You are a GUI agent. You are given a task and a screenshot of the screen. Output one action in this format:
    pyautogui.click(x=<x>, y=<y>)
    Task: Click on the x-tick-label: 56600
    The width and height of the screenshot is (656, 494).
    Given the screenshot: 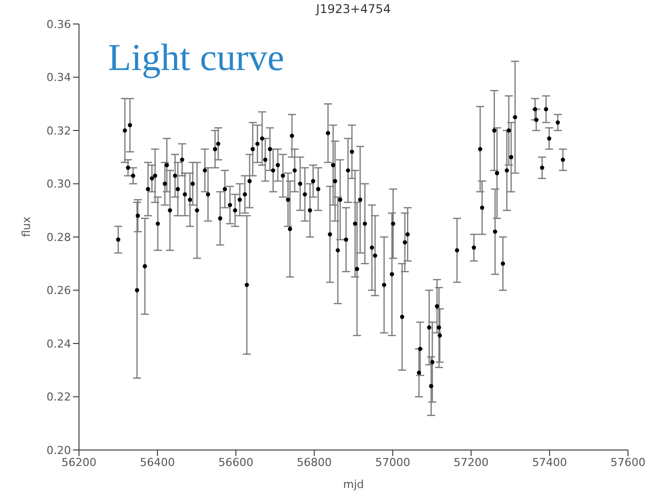 What is the action you would take?
    pyautogui.click(x=236, y=462)
    